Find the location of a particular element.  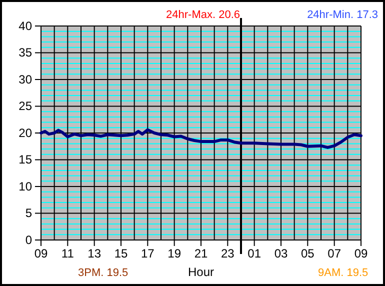

y-tick-label: 0 is located at coordinates (28, 239).